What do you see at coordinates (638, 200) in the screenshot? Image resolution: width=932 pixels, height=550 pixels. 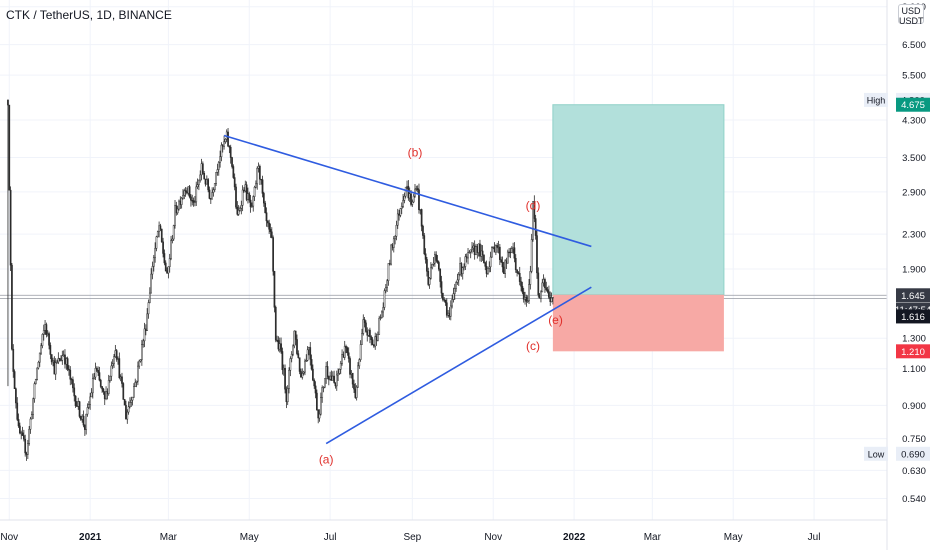 I see `target-zone` at bounding box center [638, 200].